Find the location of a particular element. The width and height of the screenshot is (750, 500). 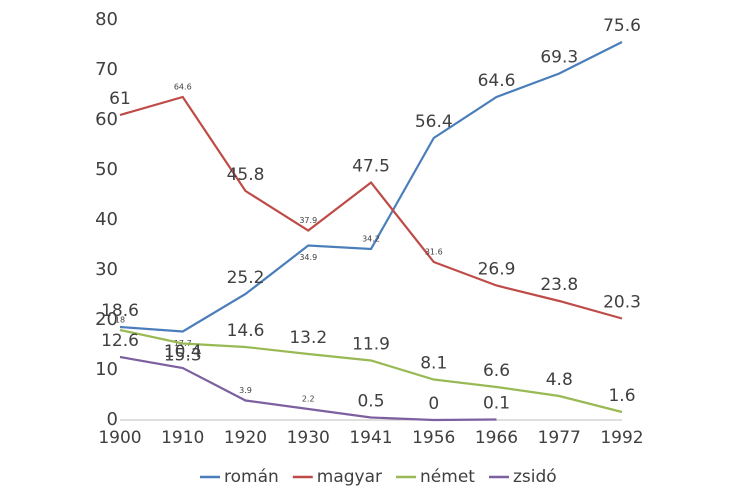

data-label: 14.6 is located at coordinates (246, 331).